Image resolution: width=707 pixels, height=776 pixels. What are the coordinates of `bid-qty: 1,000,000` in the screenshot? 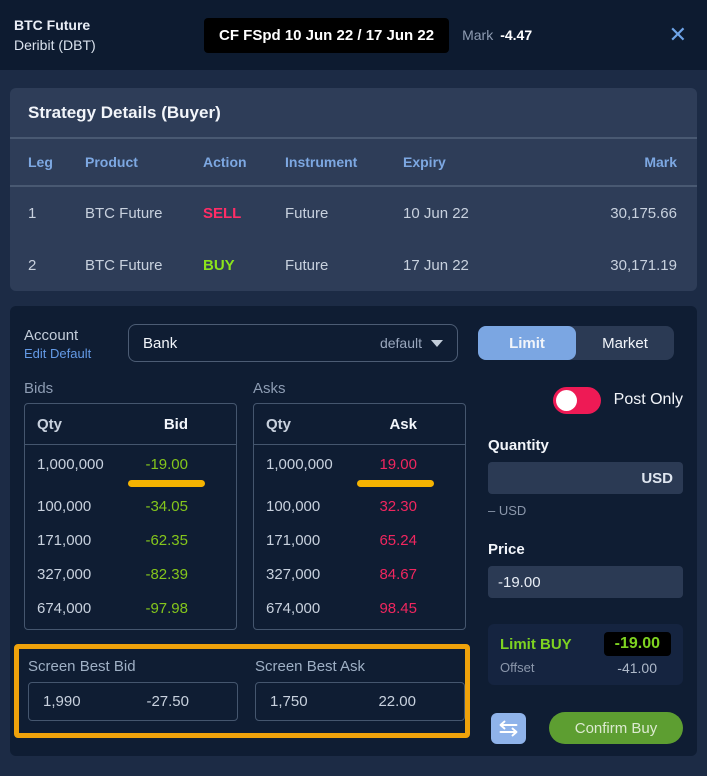 It's located at (70, 464).